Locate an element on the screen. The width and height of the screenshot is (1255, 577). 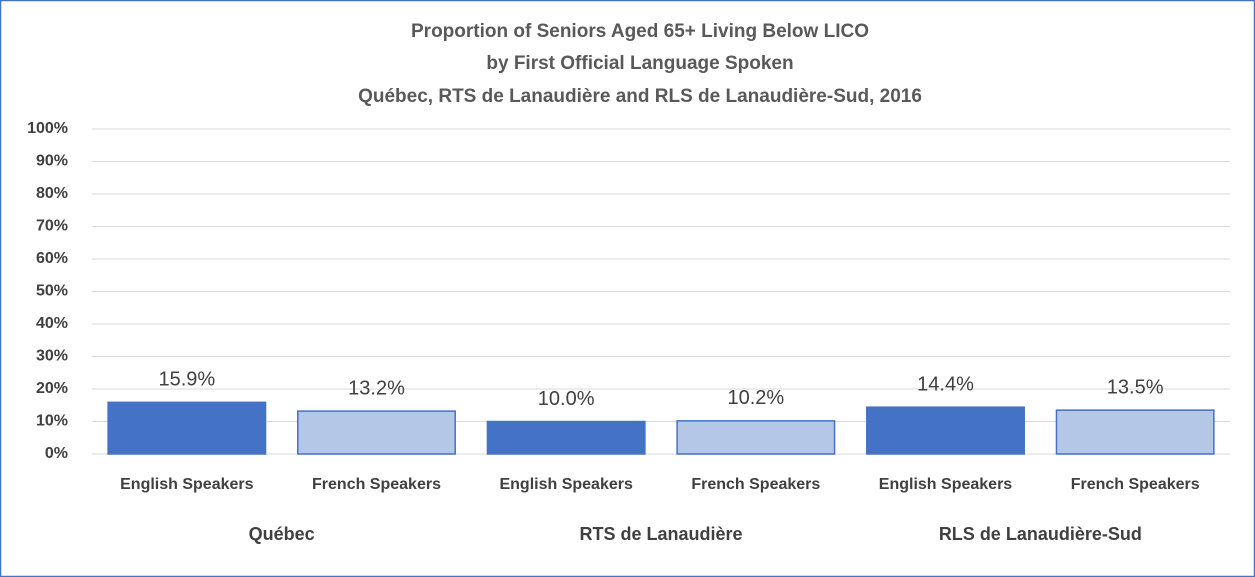
y-tick-label: 0% is located at coordinates (56, 453).